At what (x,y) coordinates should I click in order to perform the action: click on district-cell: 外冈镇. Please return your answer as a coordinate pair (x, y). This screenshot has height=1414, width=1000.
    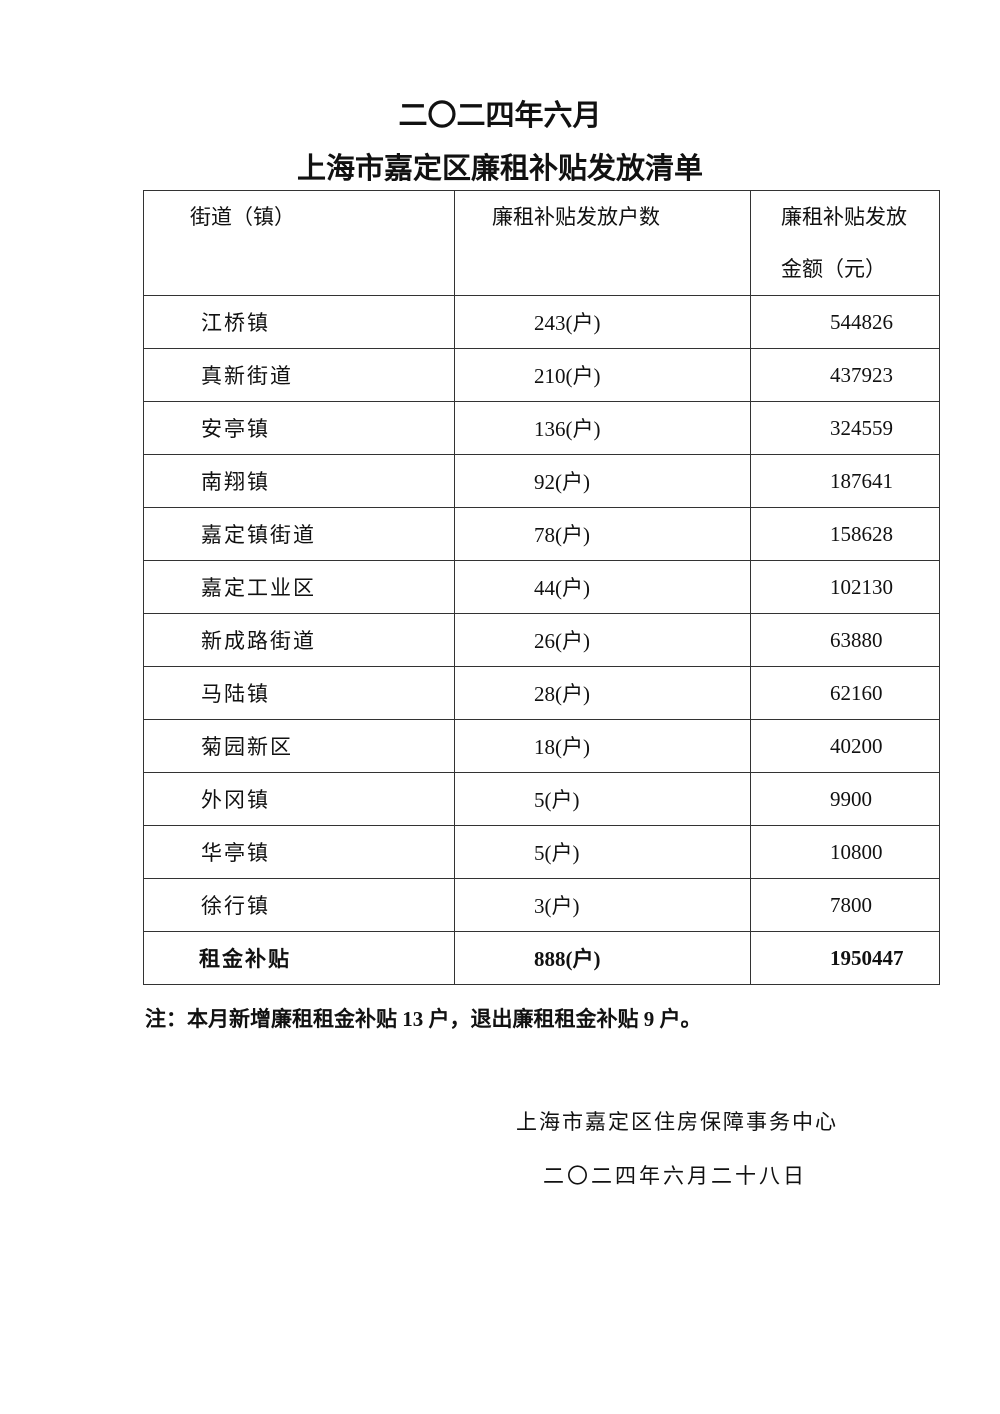
    Looking at the image, I should click on (299, 799).